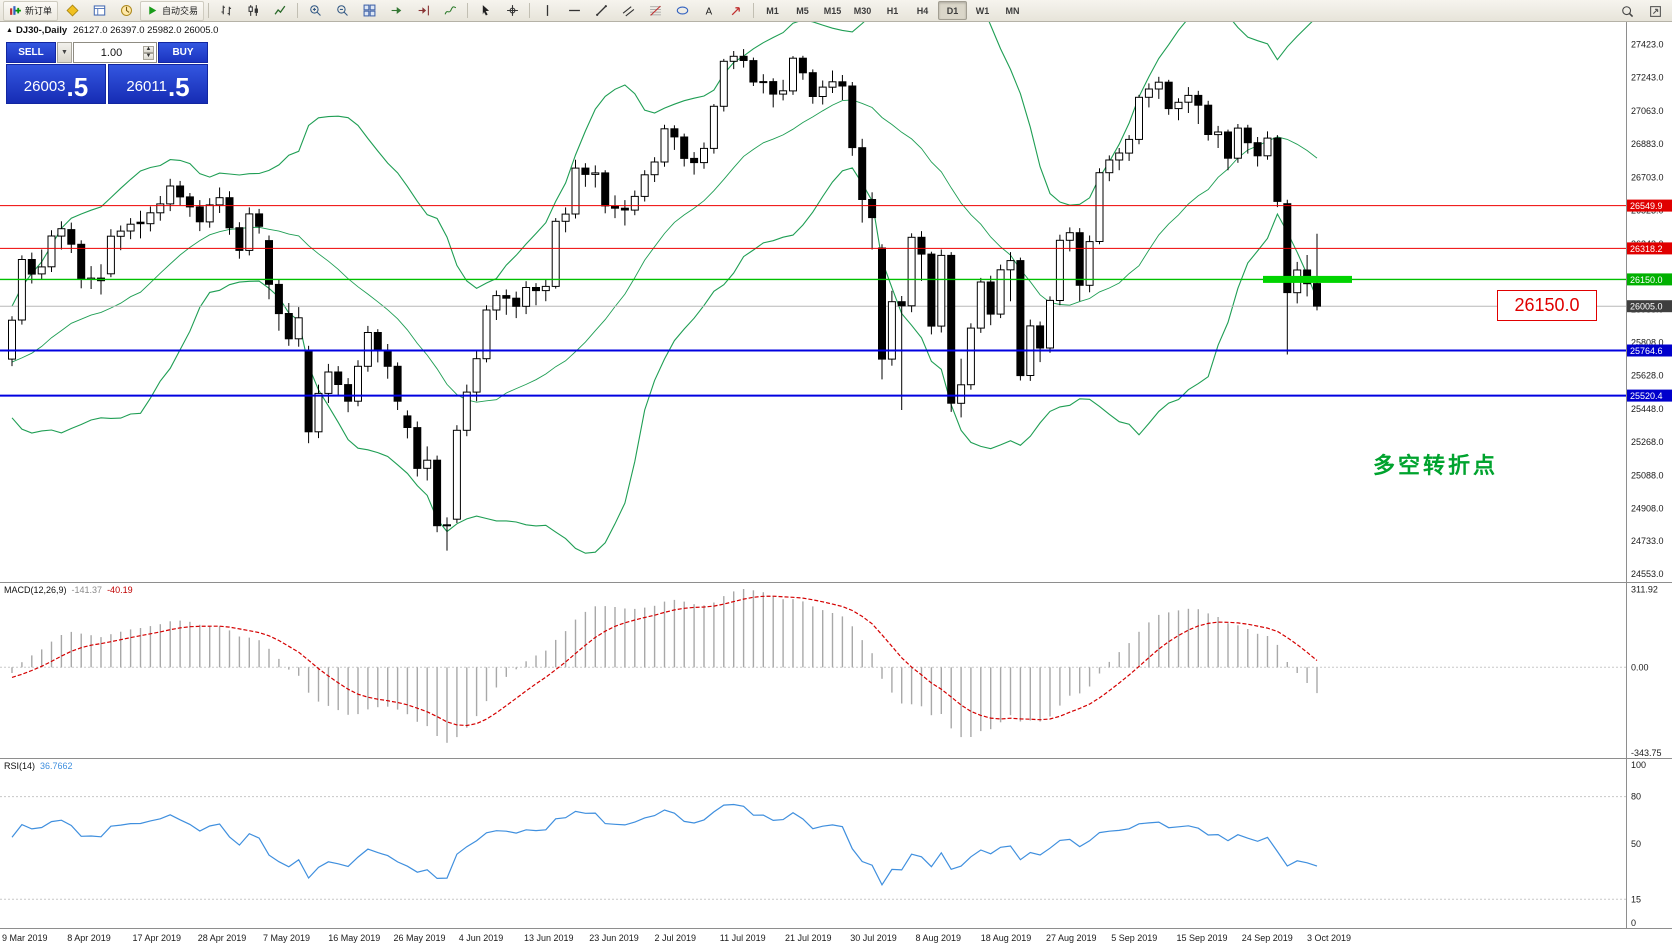  What do you see at coordinates (1646, 351) in the screenshot?
I see `svg-text: 25764.6` at bounding box center [1646, 351].